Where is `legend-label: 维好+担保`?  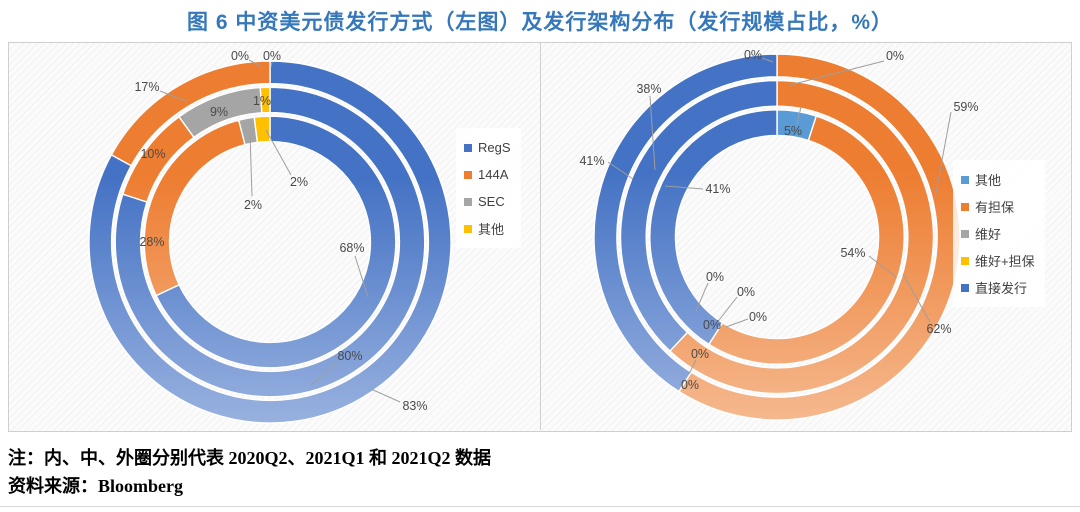 legend-label: 维好+担保 is located at coordinates (1005, 261).